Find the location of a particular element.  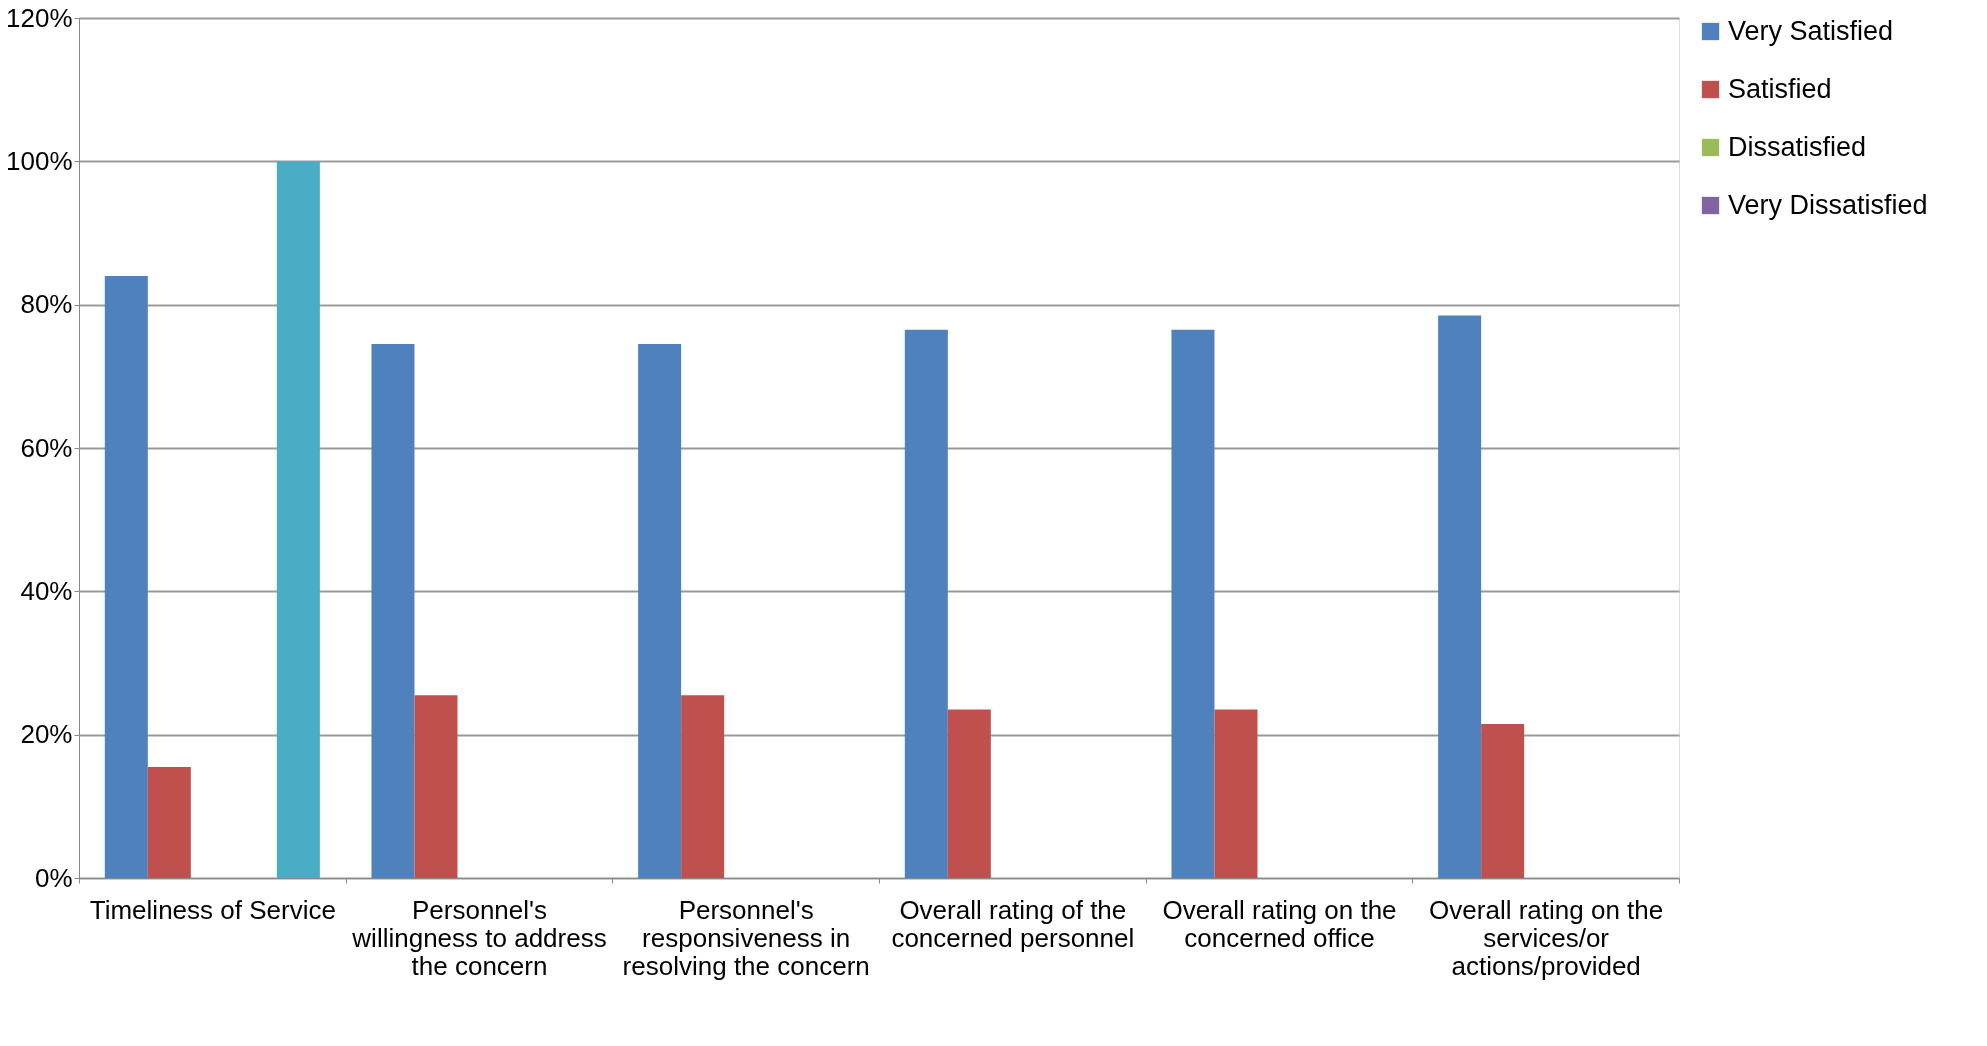

x-tick-label: Timeliness of Service is located at coordinates (212, 909).